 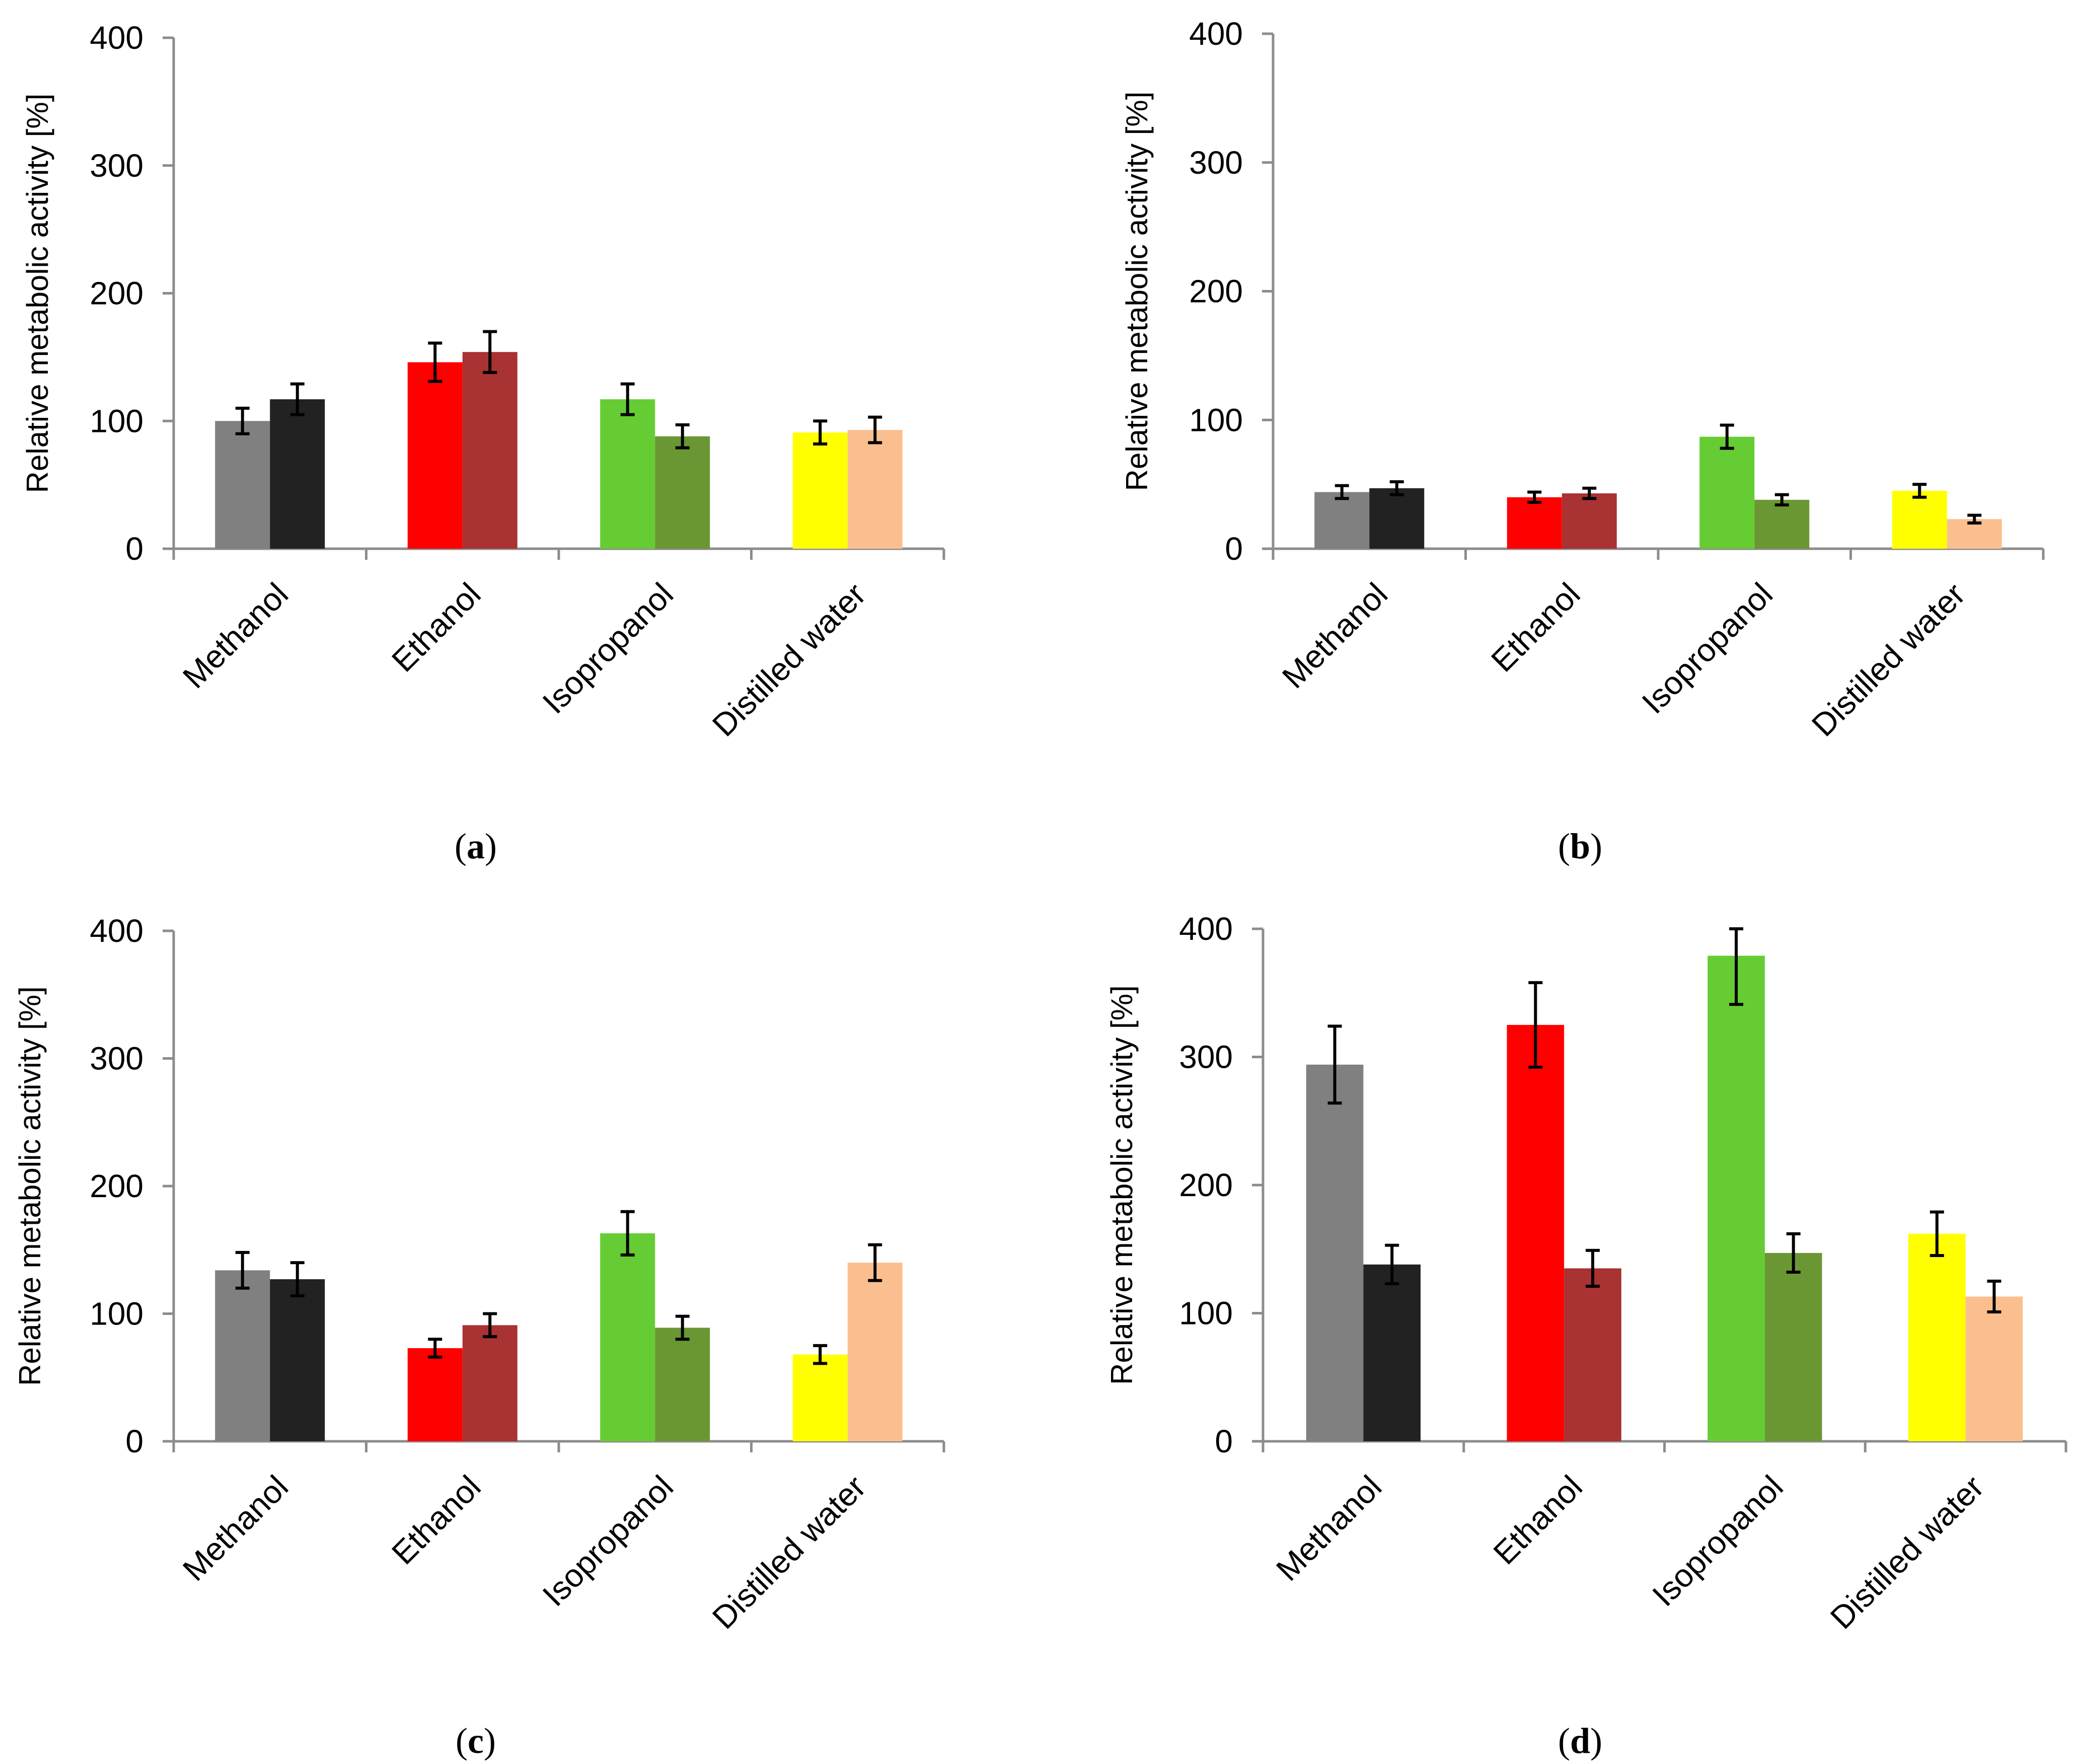 What do you see at coordinates (476, 846) in the screenshot?
I see `panel-label: (a)` at bounding box center [476, 846].